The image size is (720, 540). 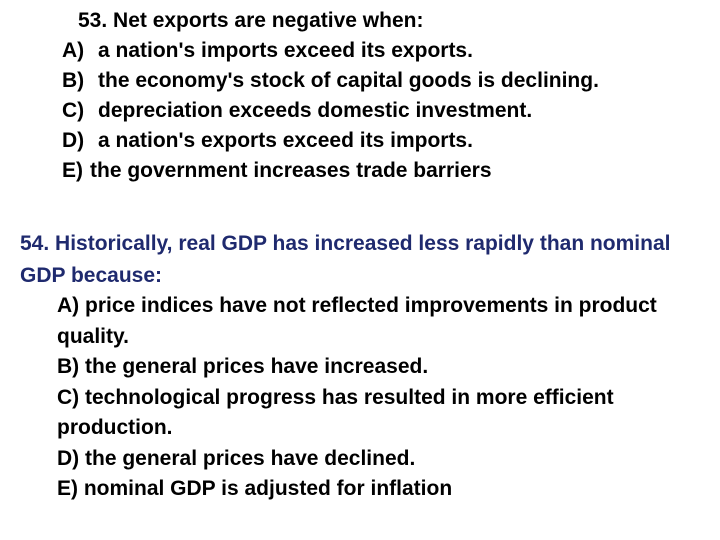 What do you see at coordinates (73, 80) in the screenshot?
I see `option-letter: B)` at bounding box center [73, 80].